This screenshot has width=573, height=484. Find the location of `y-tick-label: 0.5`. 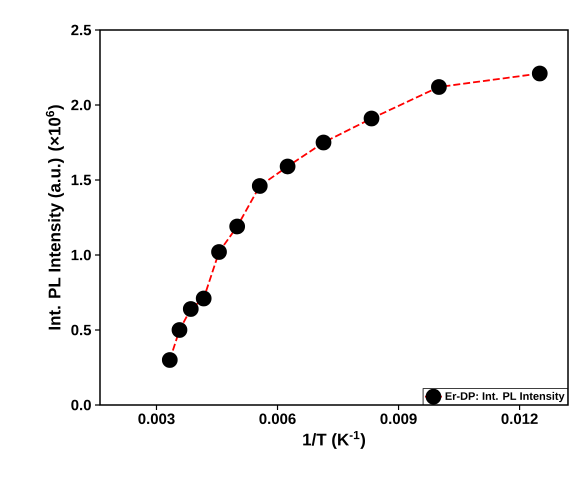

y-tick-label: 0.5 is located at coordinates (81, 330).